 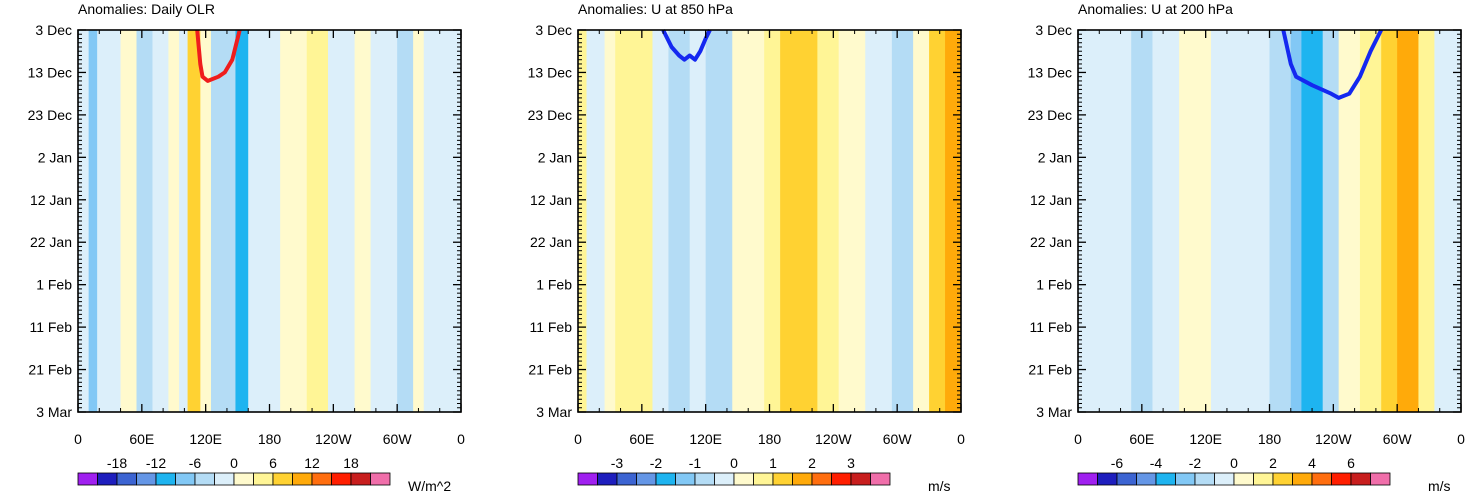 I want to click on y-tick-label: 23 Dec, so click(x=1050, y=115).